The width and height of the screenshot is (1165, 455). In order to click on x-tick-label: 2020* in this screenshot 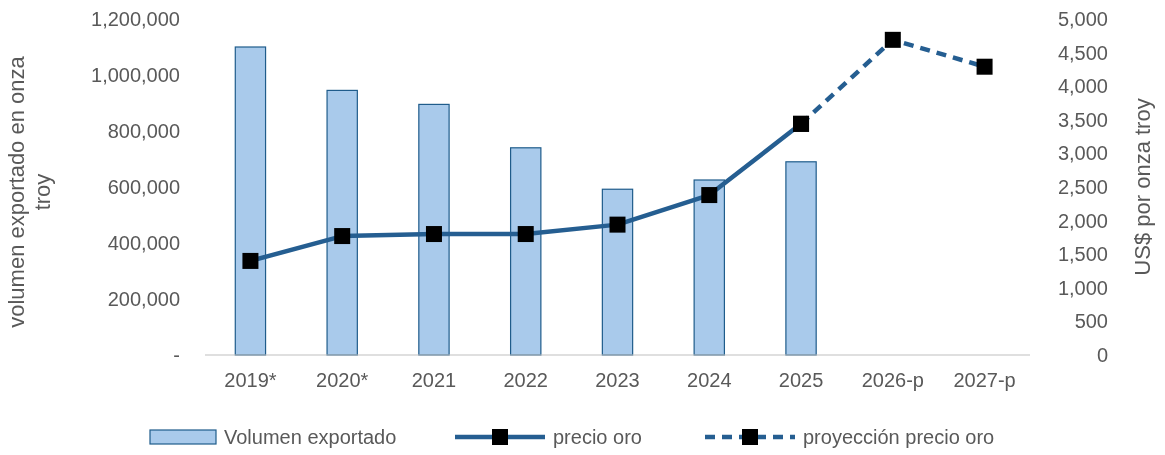, I will do `click(342, 380)`.